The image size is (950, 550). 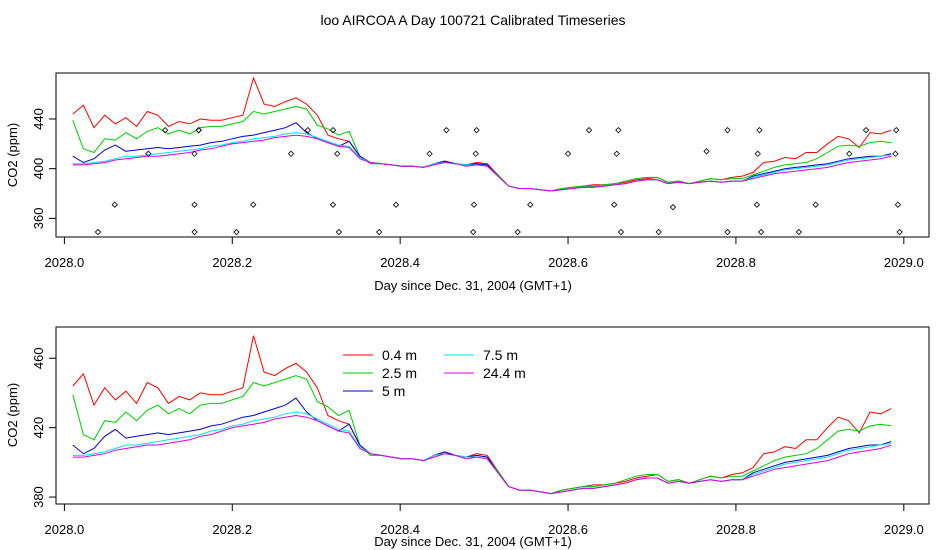 I want to click on top-y-ticks: 360 400 440, so click(x=43, y=168).